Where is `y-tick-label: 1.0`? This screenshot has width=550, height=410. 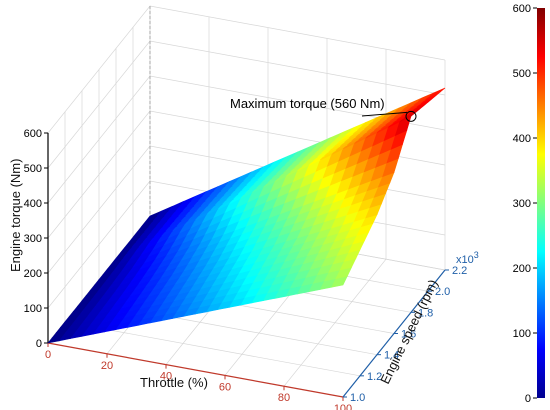 y-tick-label: 1.0 is located at coordinates (357, 398).